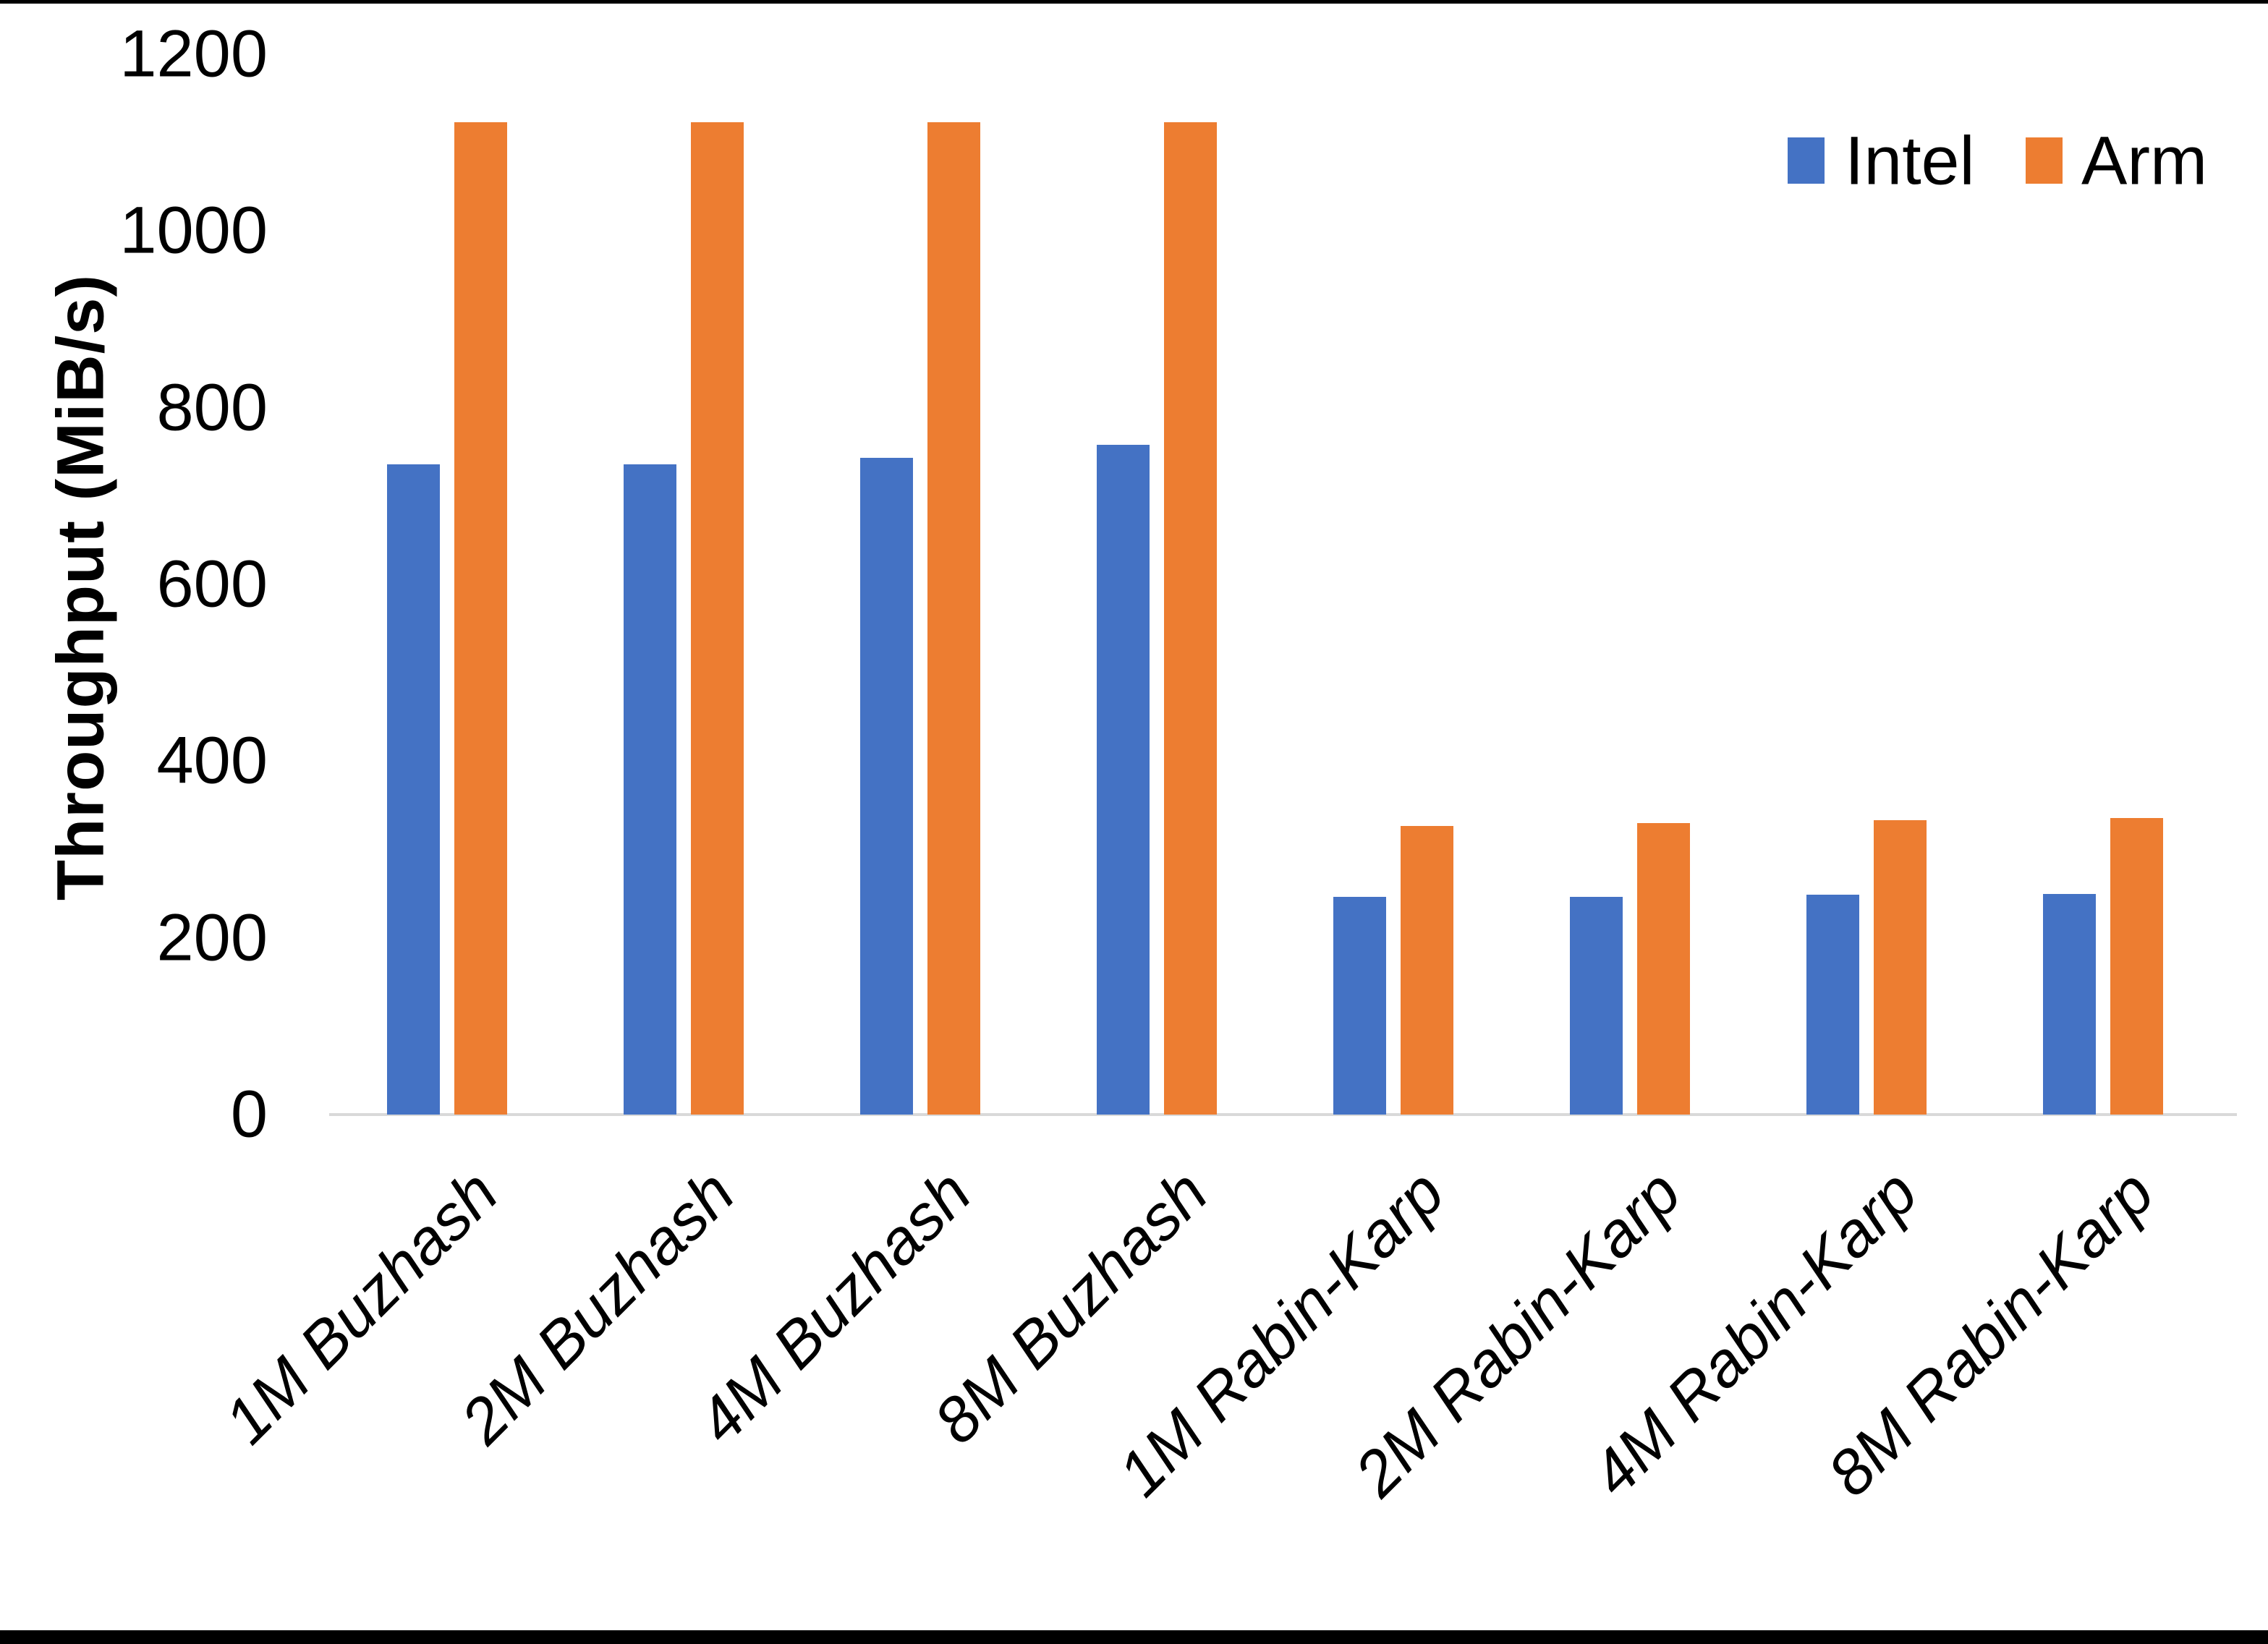 The height and width of the screenshot is (1644, 2268). What do you see at coordinates (212, 937) in the screenshot?
I see `y-tick-label-200: 200` at bounding box center [212, 937].